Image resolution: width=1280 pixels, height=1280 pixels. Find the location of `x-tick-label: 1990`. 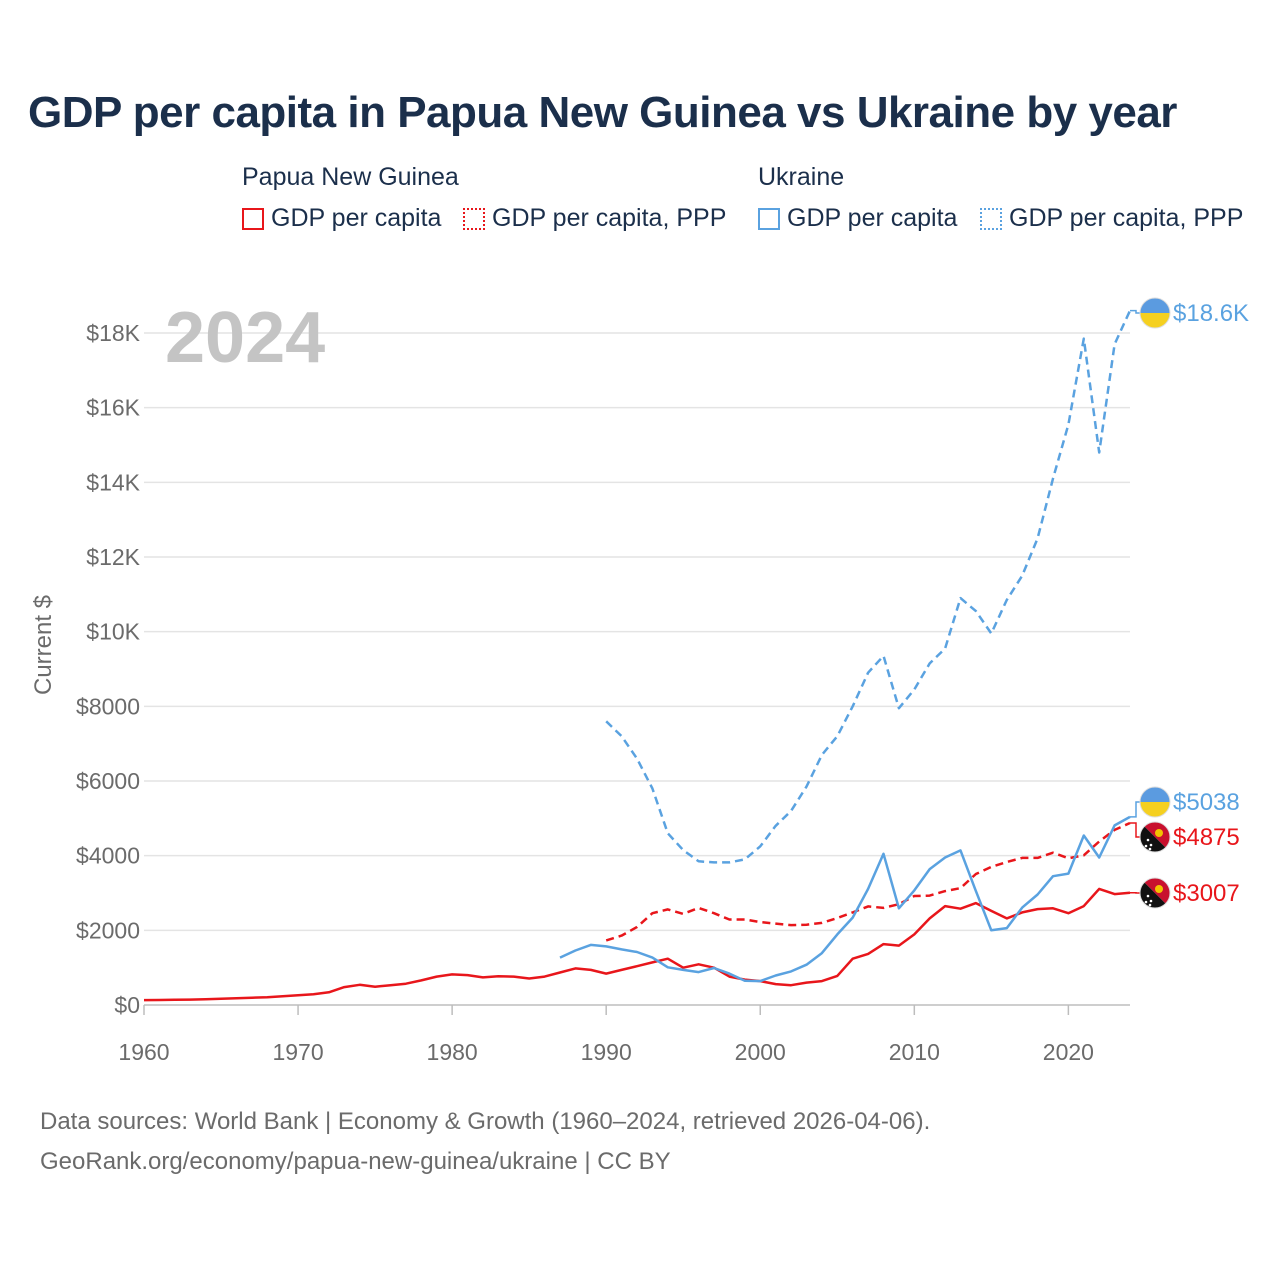

x-tick-label: 1990 is located at coordinates (606, 1052).